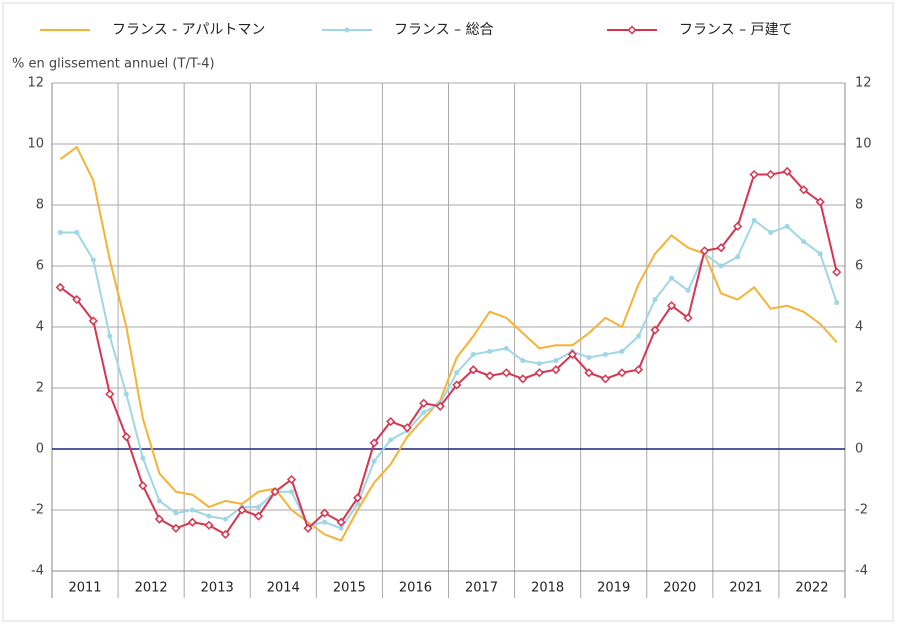 This screenshot has width=897, height=625. What do you see at coordinates (40, 205) in the screenshot?
I see `y-tick-label: 8` at bounding box center [40, 205].